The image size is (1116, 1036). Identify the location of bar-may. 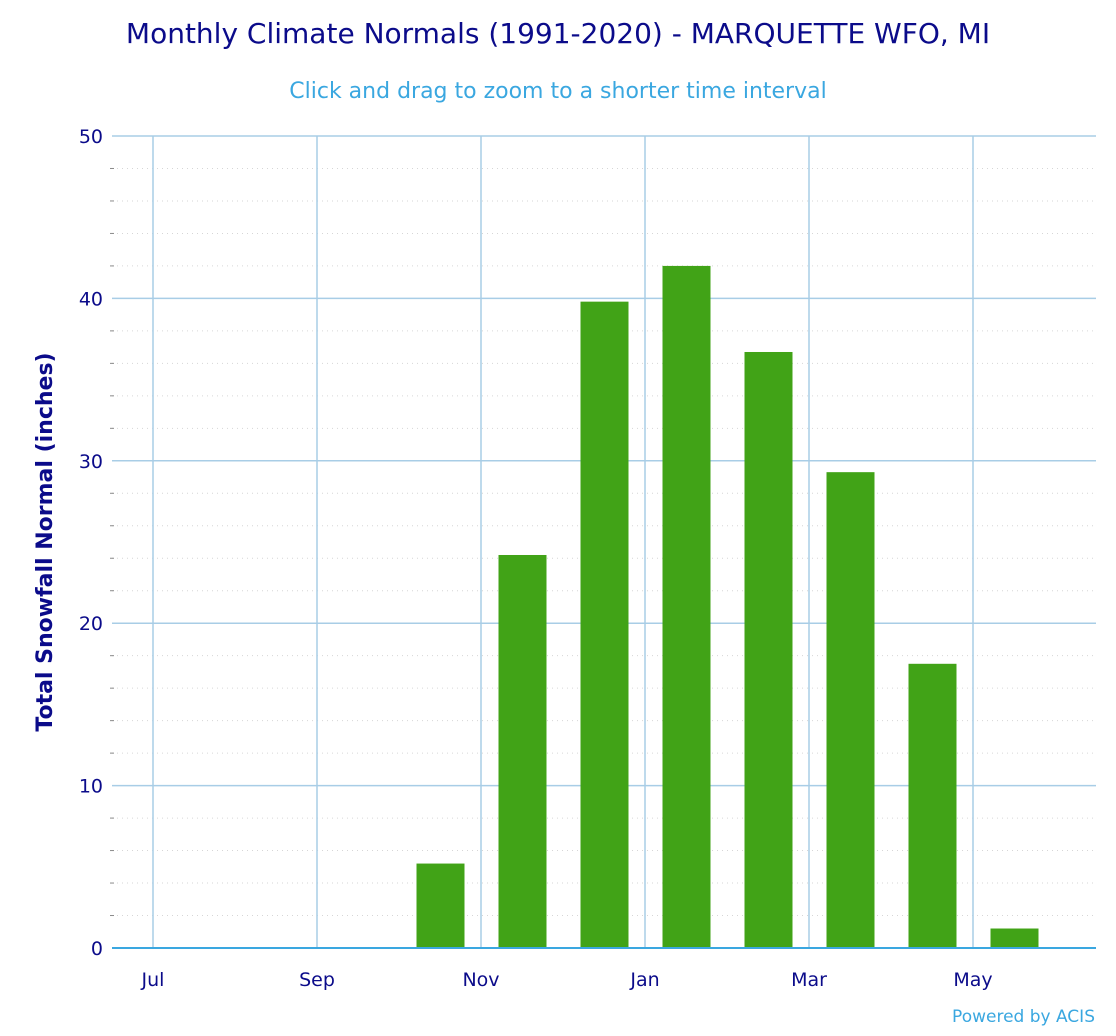
(1014, 938).